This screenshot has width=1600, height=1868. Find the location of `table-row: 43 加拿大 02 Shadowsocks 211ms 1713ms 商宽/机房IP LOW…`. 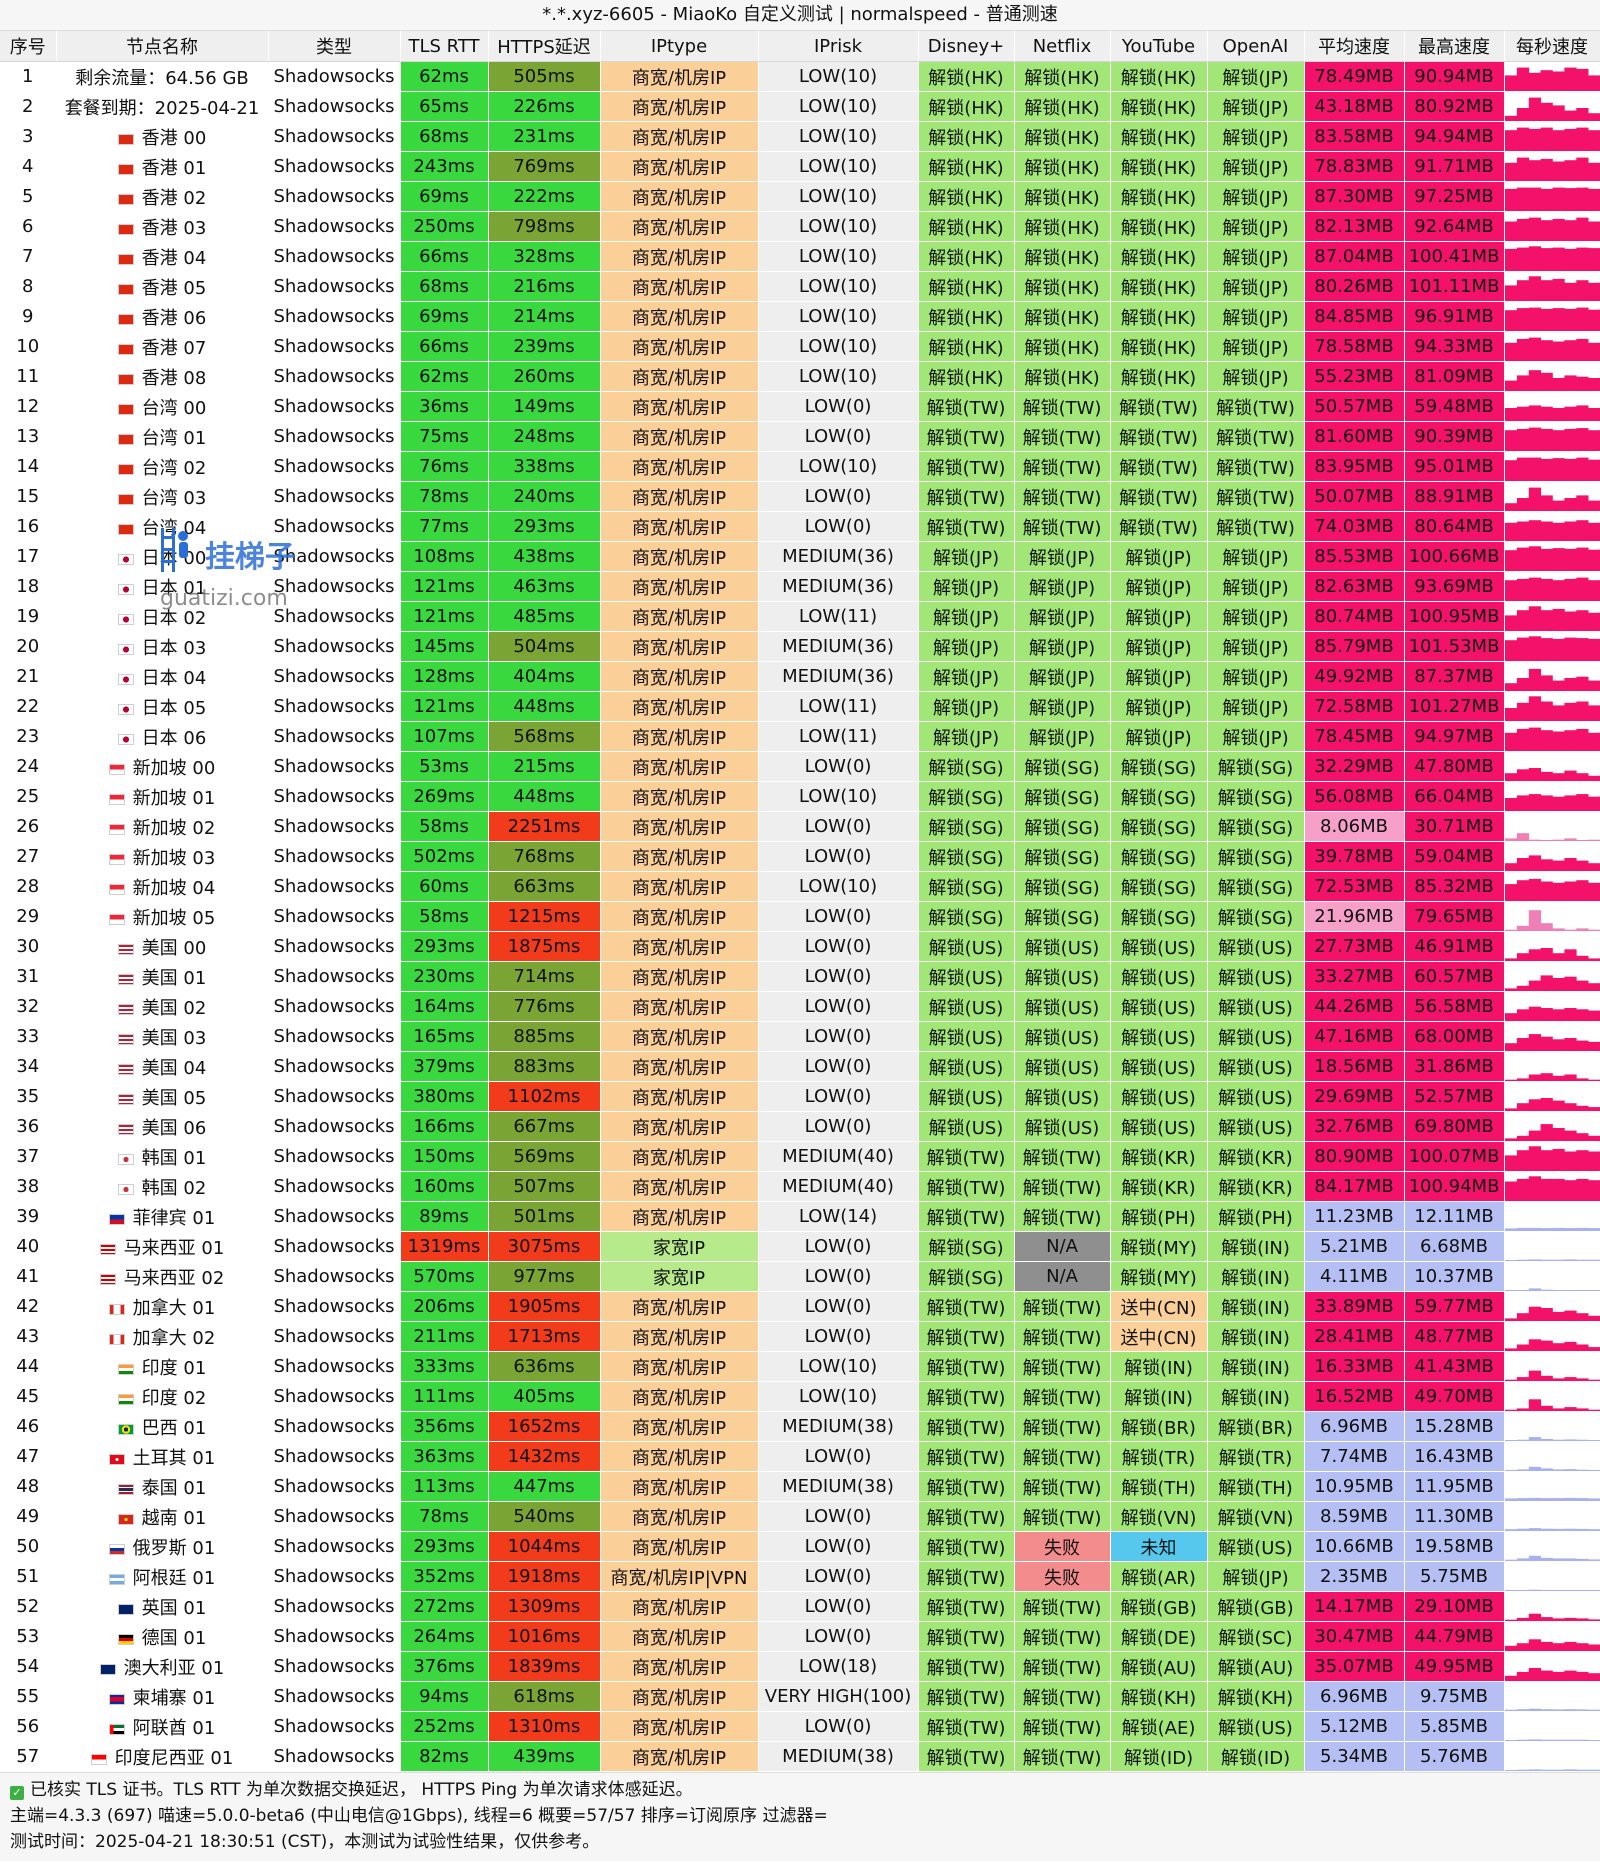

table-row: 43 加拿大 02 Shadowsocks 211ms 1713ms 商宽/机房IP LOW… is located at coordinates (800, 1336).